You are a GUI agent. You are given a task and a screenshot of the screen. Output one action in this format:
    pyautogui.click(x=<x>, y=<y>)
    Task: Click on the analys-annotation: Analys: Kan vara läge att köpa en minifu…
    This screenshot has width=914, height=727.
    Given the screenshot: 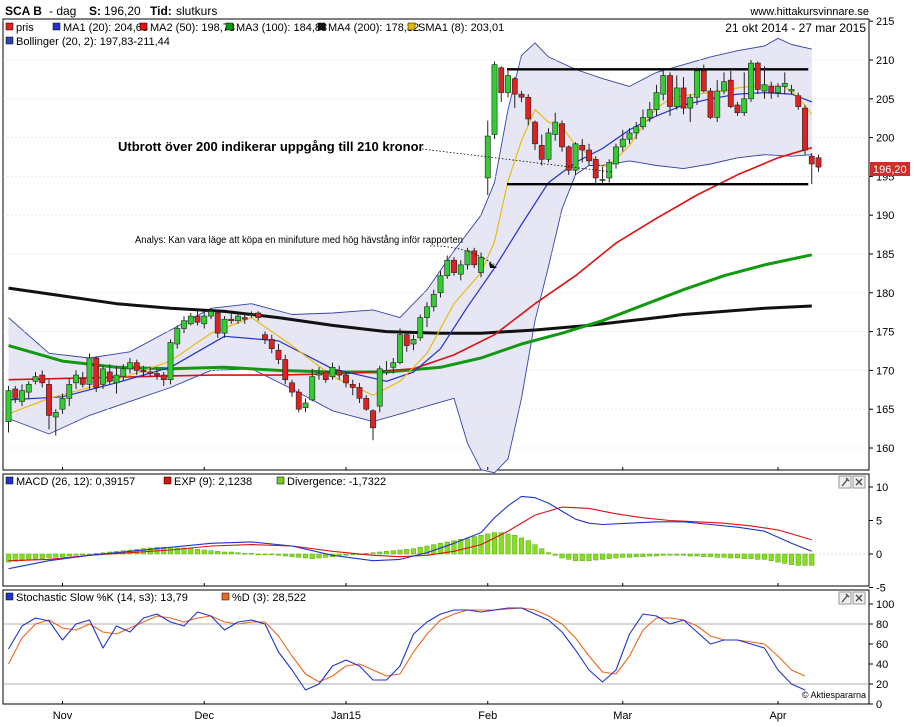 What is the action you would take?
    pyautogui.click(x=299, y=240)
    